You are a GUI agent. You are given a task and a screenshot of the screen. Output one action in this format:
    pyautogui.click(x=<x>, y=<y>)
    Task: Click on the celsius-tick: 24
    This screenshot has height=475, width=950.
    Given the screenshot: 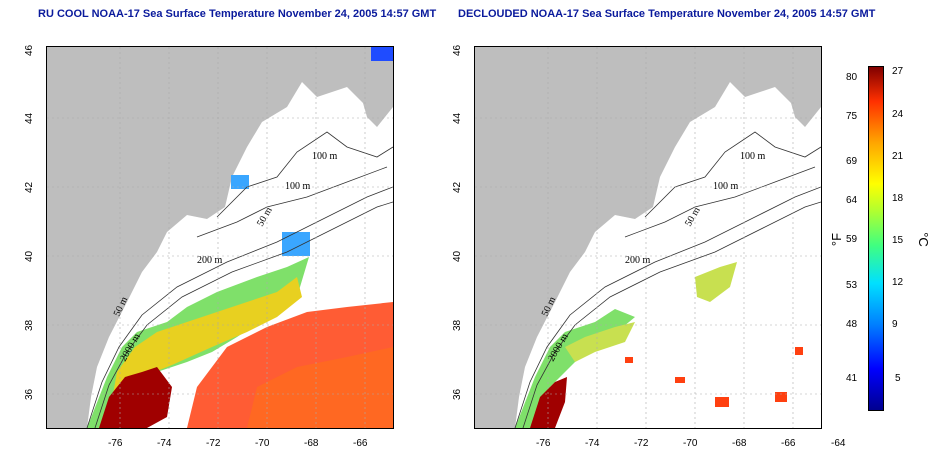 What is the action you would take?
    pyautogui.click(x=898, y=114)
    